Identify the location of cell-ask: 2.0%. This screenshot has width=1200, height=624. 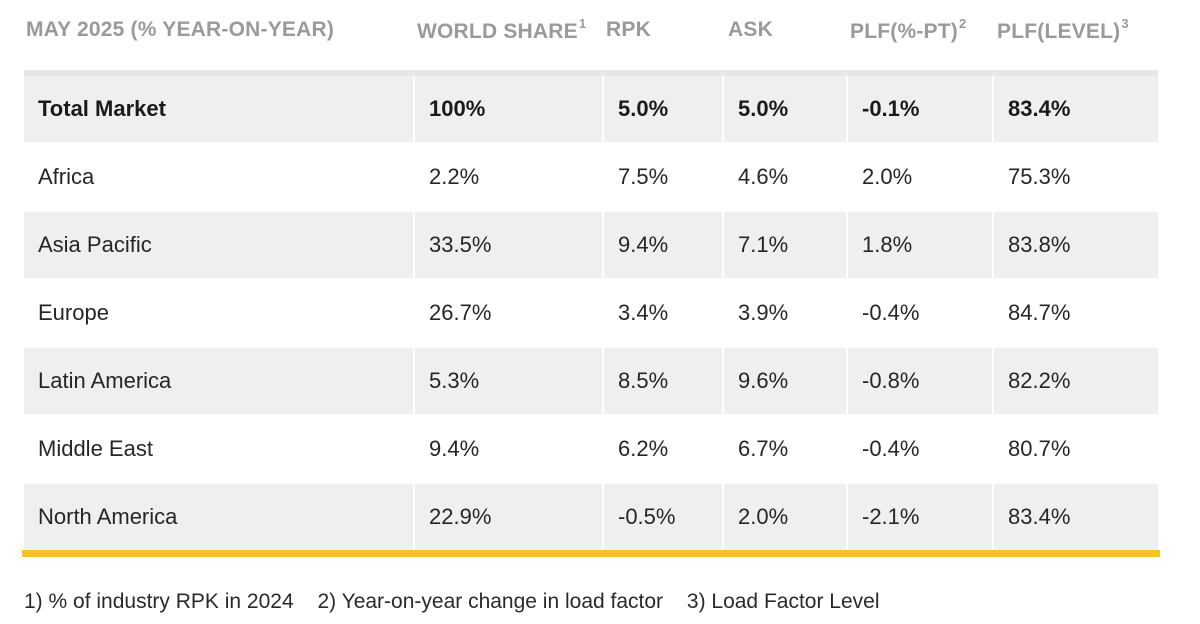
(785, 517).